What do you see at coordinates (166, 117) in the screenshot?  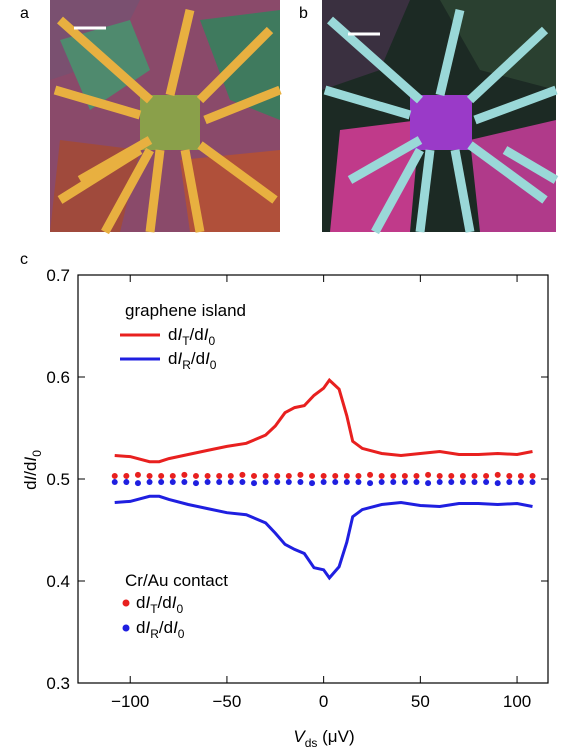 I see `micrograph-a` at bounding box center [166, 117].